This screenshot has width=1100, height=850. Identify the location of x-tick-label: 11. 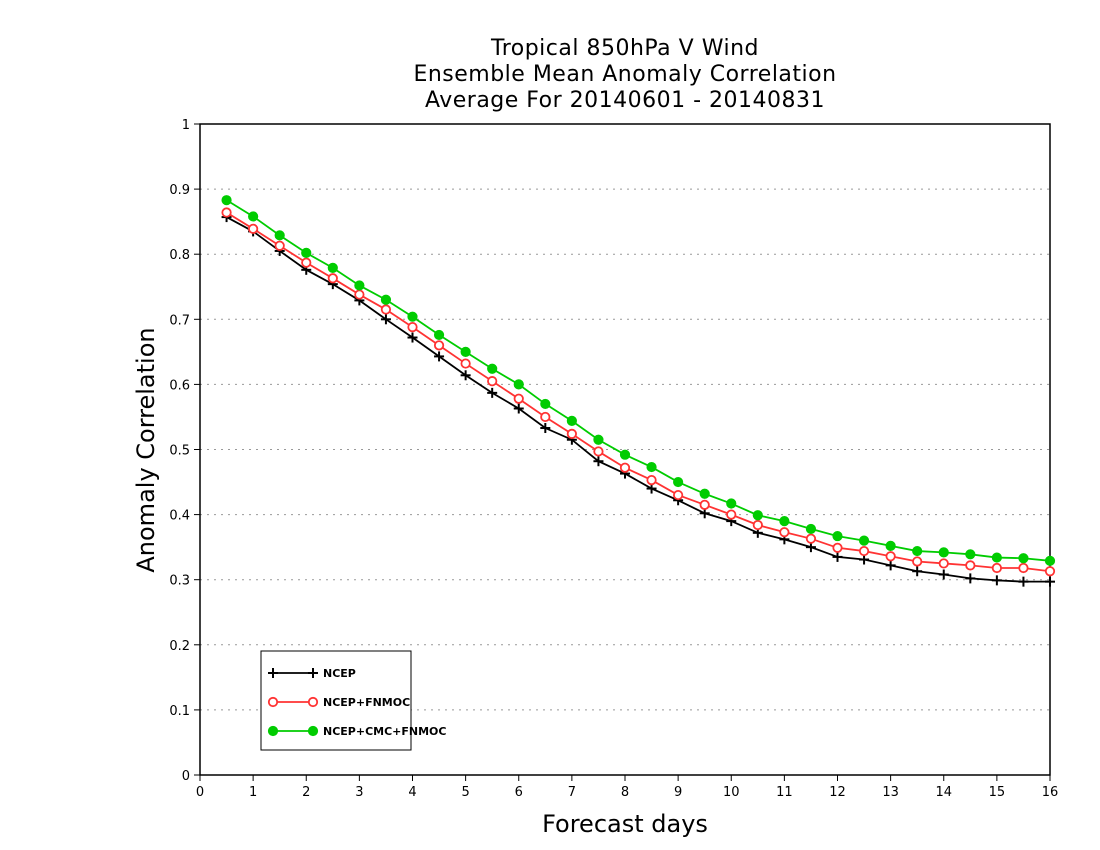
(784, 792).